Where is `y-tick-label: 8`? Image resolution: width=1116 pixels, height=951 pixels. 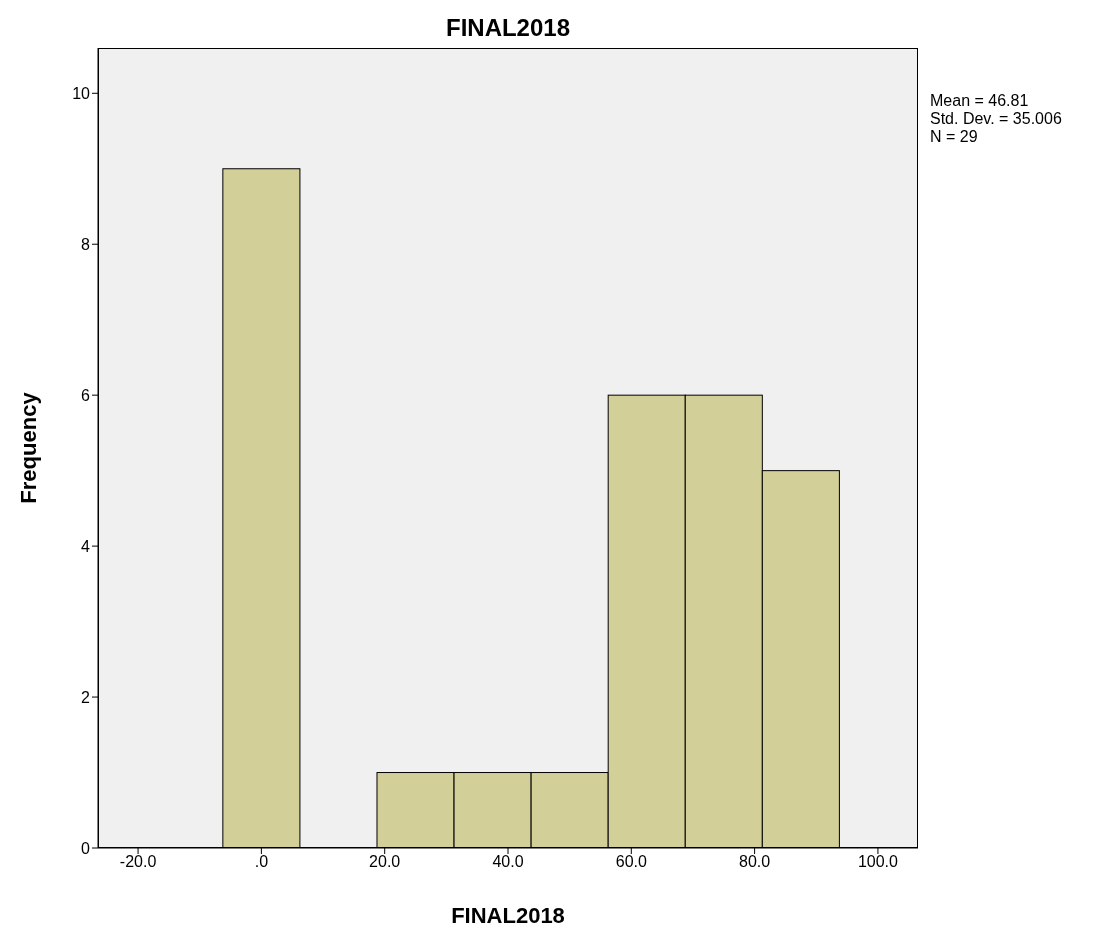
y-tick-label: 8 is located at coordinates (86, 244).